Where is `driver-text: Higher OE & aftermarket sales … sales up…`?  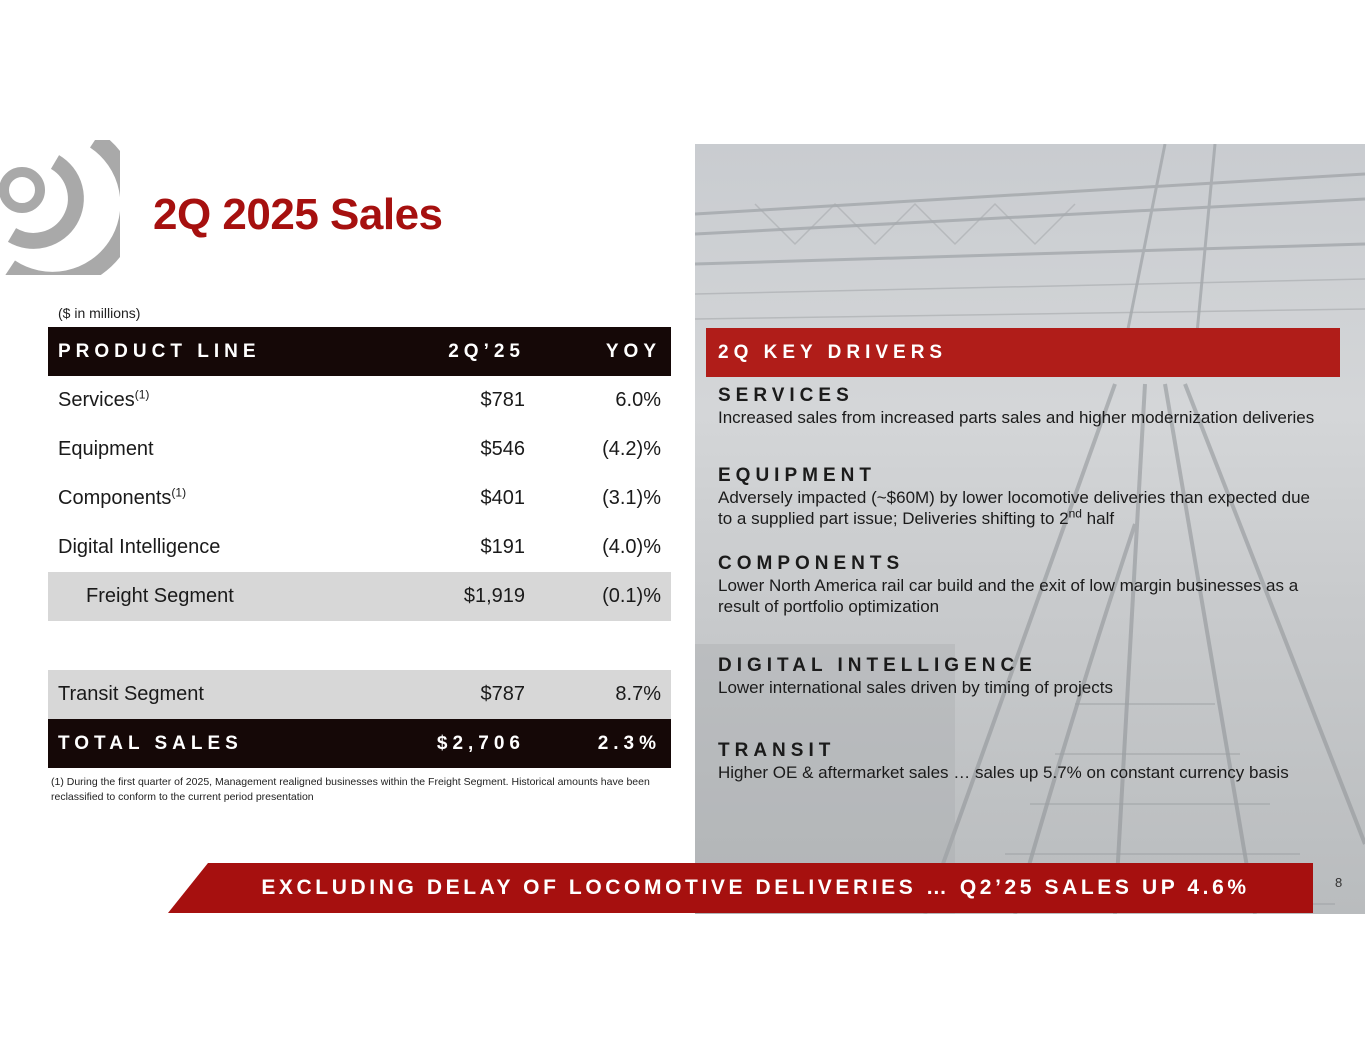 driver-text: Higher OE & aftermarket sales … sales up… is located at coordinates (1003, 772).